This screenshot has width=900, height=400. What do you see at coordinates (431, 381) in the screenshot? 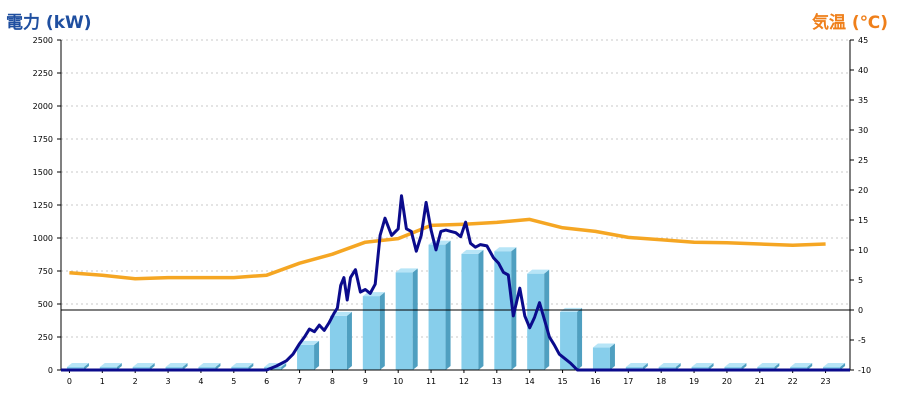
I see `x-tick-label: 11` at bounding box center [431, 381].